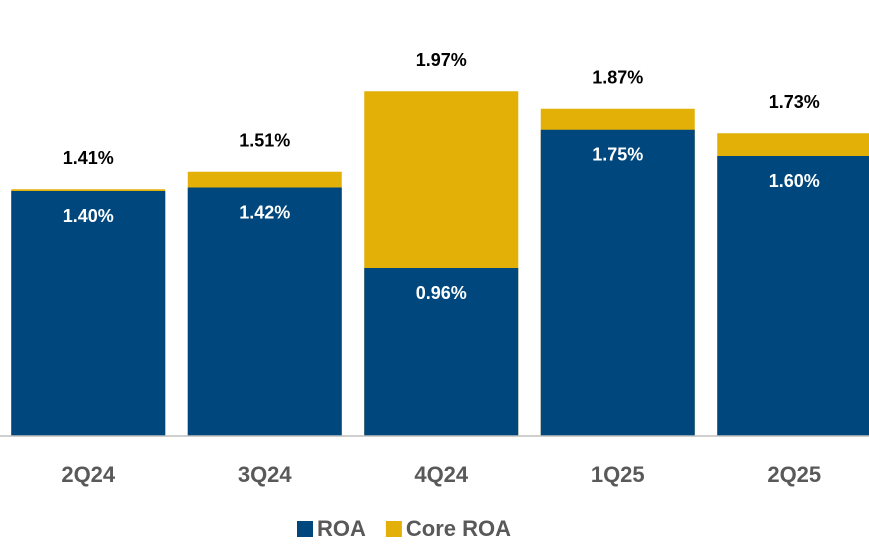 The width and height of the screenshot is (869, 550). What do you see at coordinates (441, 474) in the screenshot?
I see `x-tick-label: 4Q24` at bounding box center [441, 474].